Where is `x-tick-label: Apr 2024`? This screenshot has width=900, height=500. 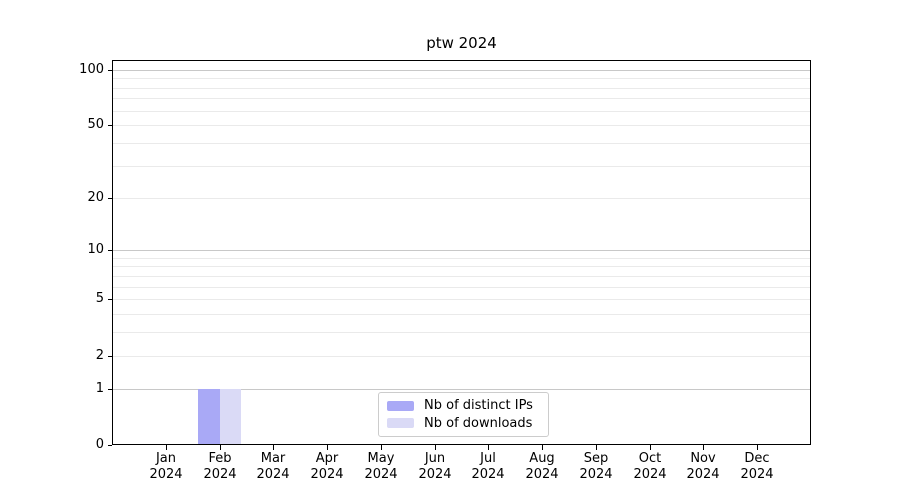
x-tick-label: Apr 2024 is located at coordinates (327, 466).